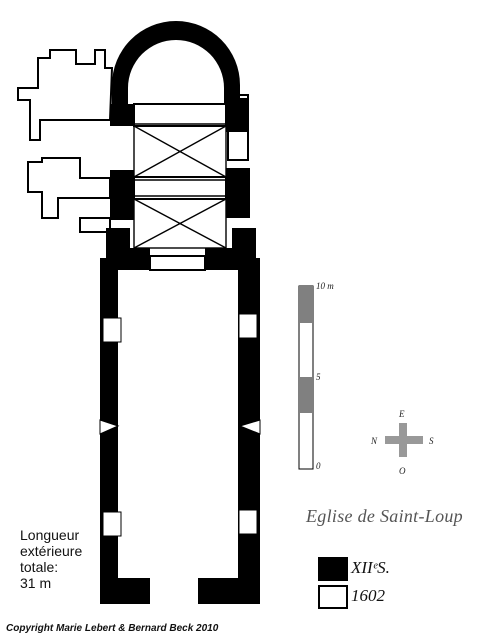 This screenshot has height=640, width=489. What do you see at coordinates (402, 414) in the screenshot?
I see `compass-east: E` at bounding box center [402, 414].